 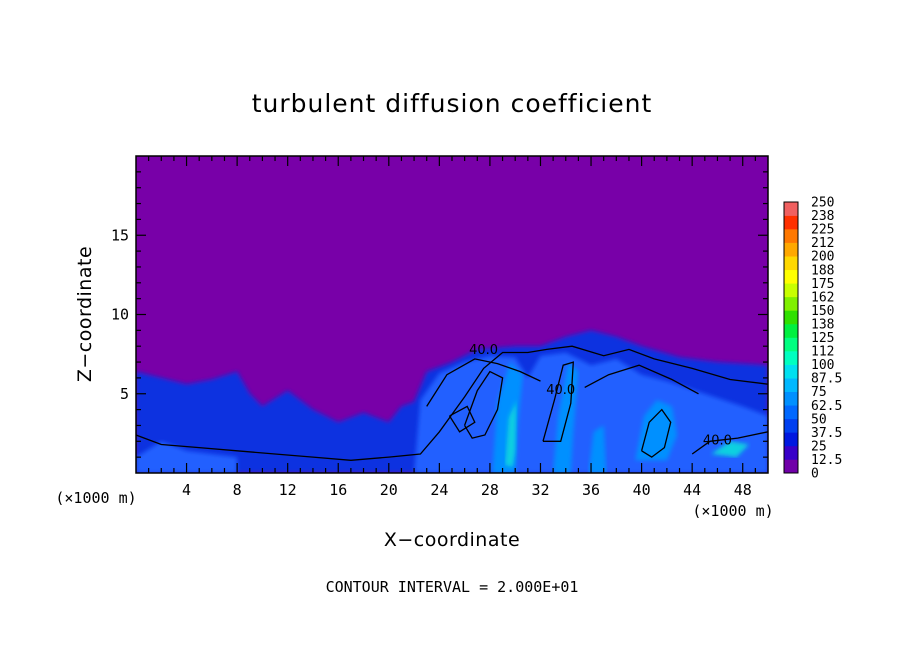 What do you see at coordinates (822, 297) in the screenshot?
I see `colorbar-label: 162` at bounding box center [822, 297].